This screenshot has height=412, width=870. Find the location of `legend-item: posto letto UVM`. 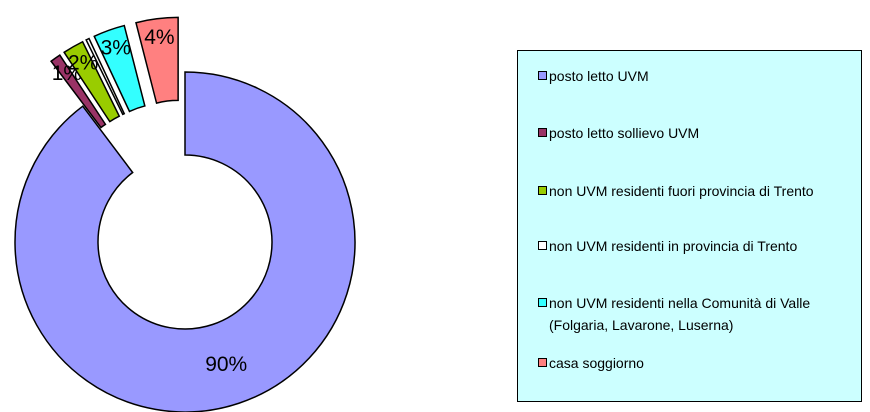

legend-item: posto letto UVM is located at coordinates (703, 76).